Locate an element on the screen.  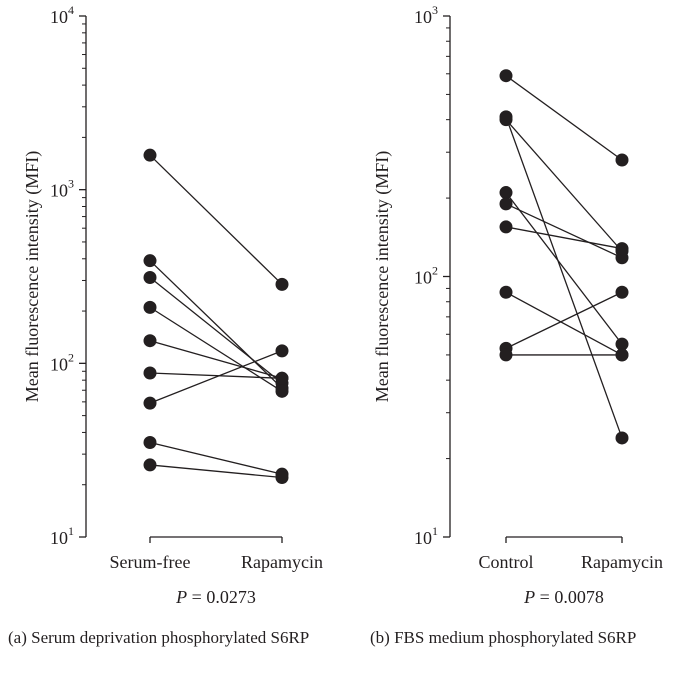
caption-b: (b) FBS medium phosphorylated S6RP is located at coordinates (503, 637).